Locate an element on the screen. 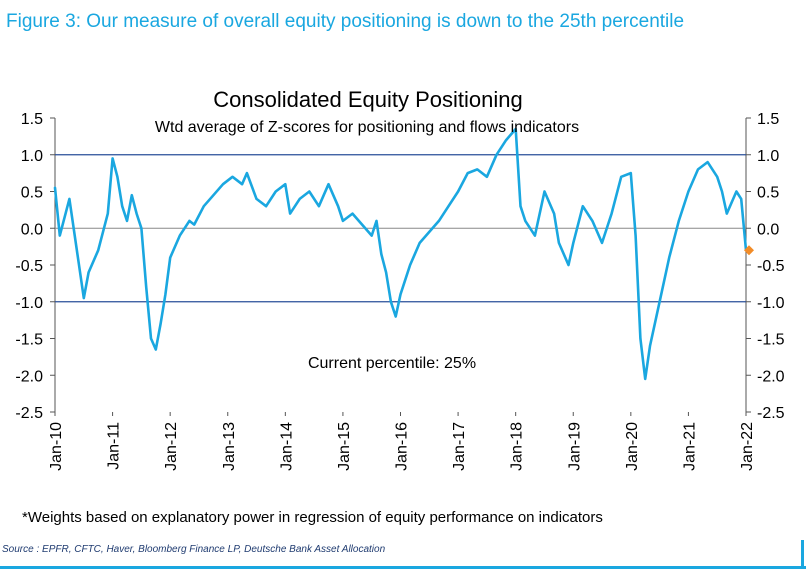 This screenshot has width=806, height=574. y-tick-label-right: -2.5 is located at coordinates (771, 413).